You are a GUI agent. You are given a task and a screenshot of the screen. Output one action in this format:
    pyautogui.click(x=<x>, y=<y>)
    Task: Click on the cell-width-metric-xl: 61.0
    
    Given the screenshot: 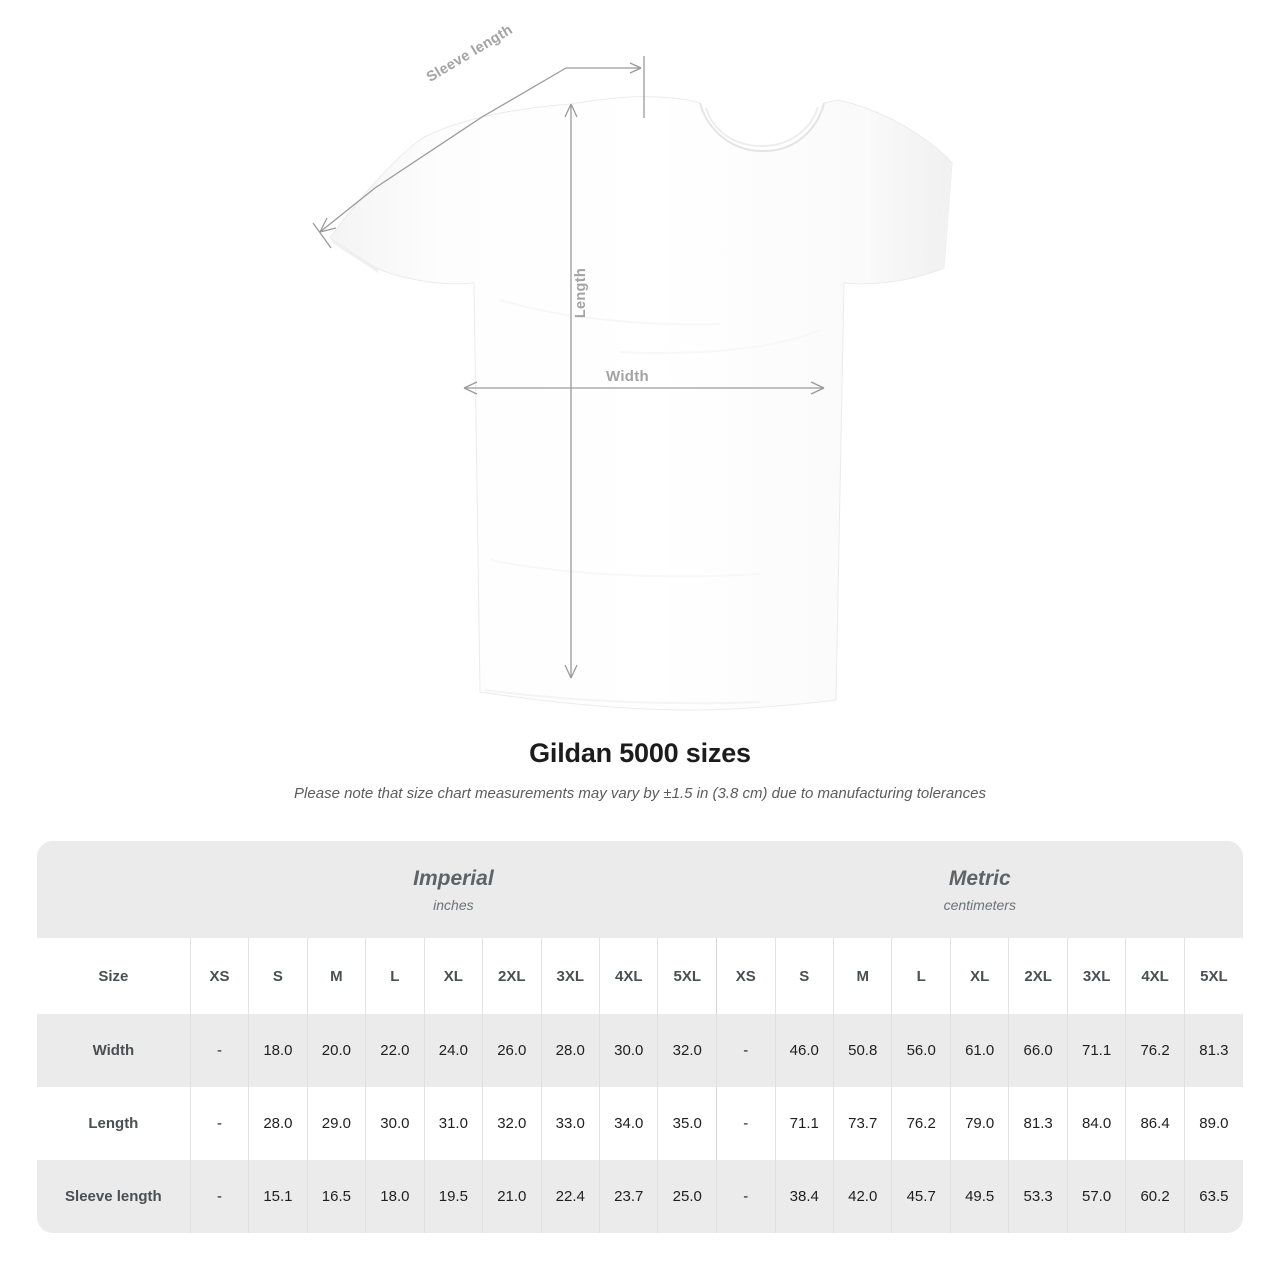 What is the action you would take?
    pyautogui.click(x=979, y=1050)
    